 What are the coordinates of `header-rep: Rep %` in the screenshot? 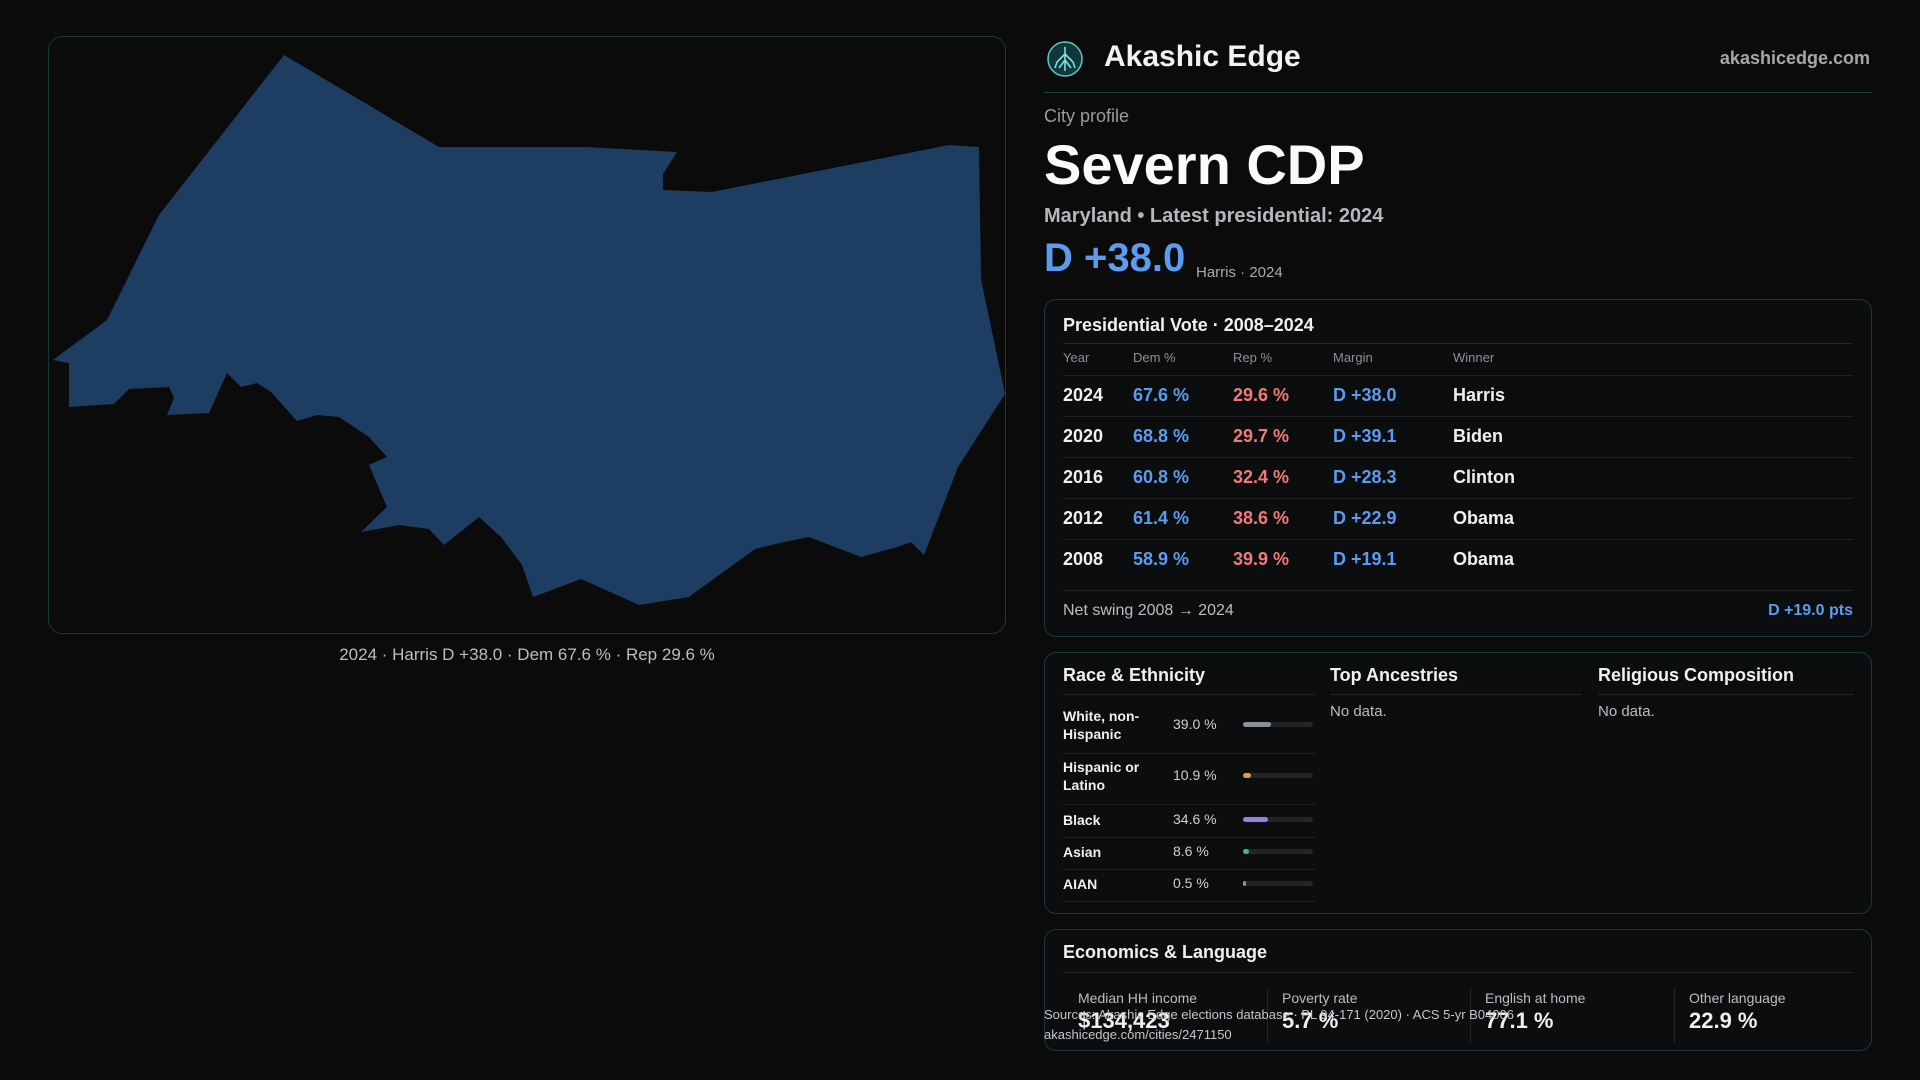 It's located at (1253, 357).